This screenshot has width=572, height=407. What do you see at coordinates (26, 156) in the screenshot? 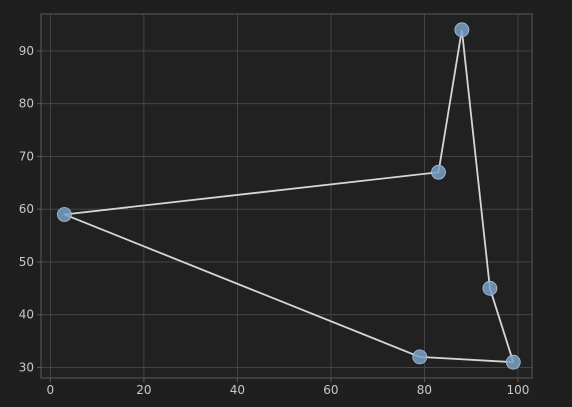
I see `y-tick-label-4: 70` at bounding box center [26, 156].